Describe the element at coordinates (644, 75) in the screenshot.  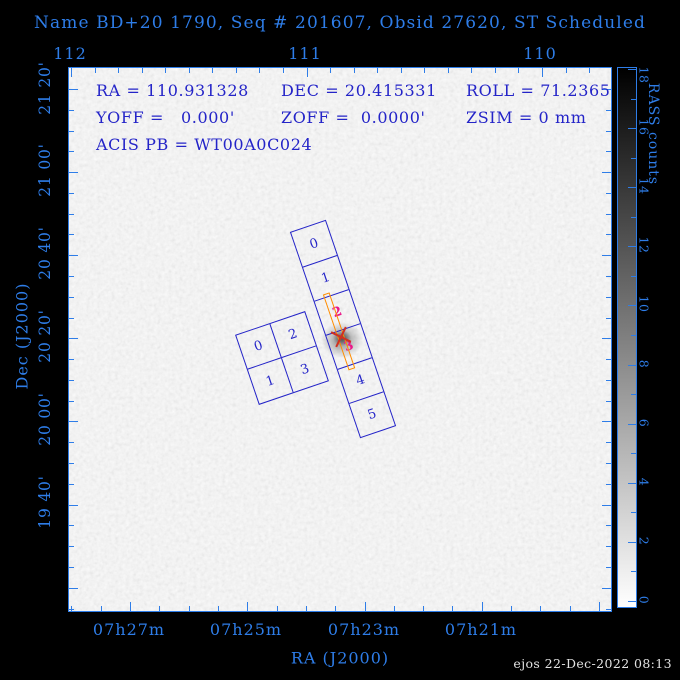
I see `colorbar-tick-label: 18` at that location.